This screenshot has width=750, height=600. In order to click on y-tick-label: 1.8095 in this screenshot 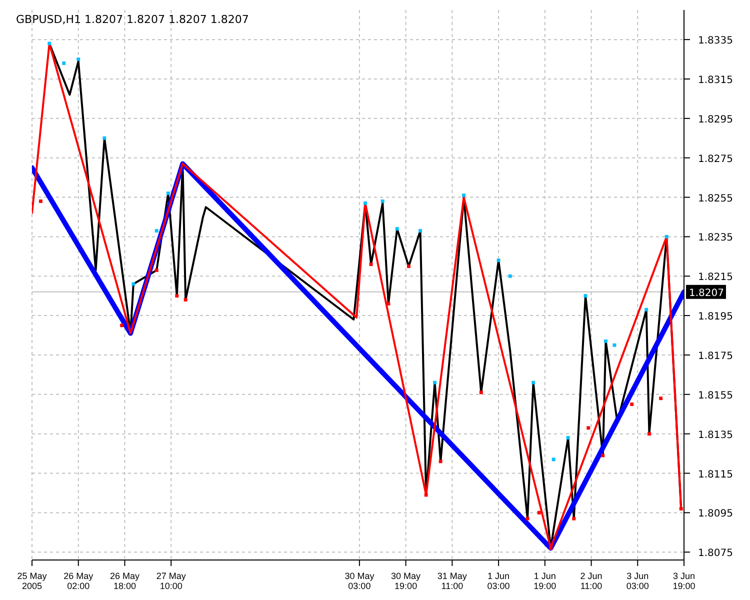, I will do `click(715, 514)`.